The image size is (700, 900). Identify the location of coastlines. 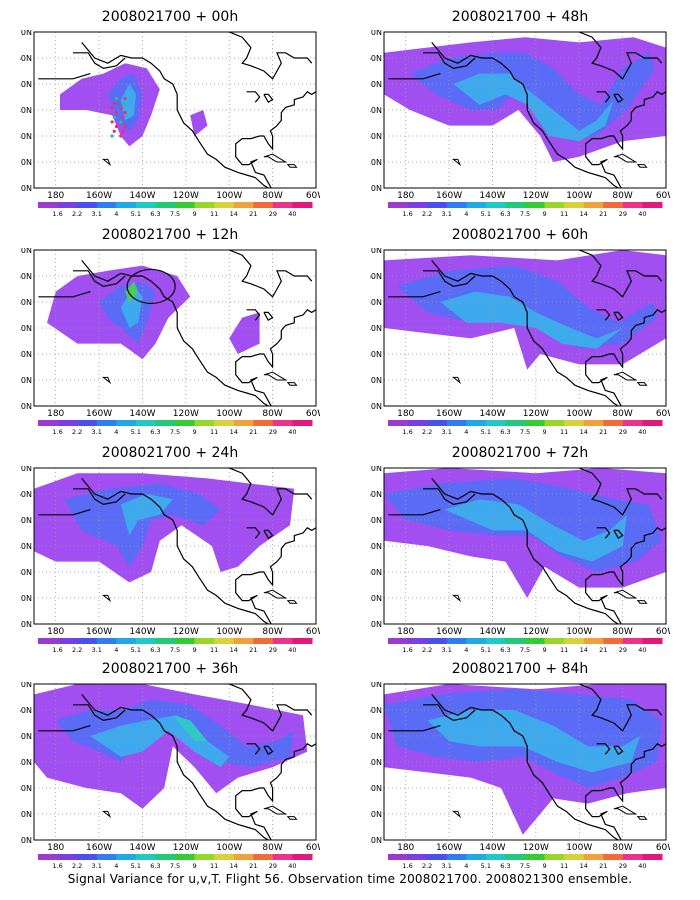
(177, 110).